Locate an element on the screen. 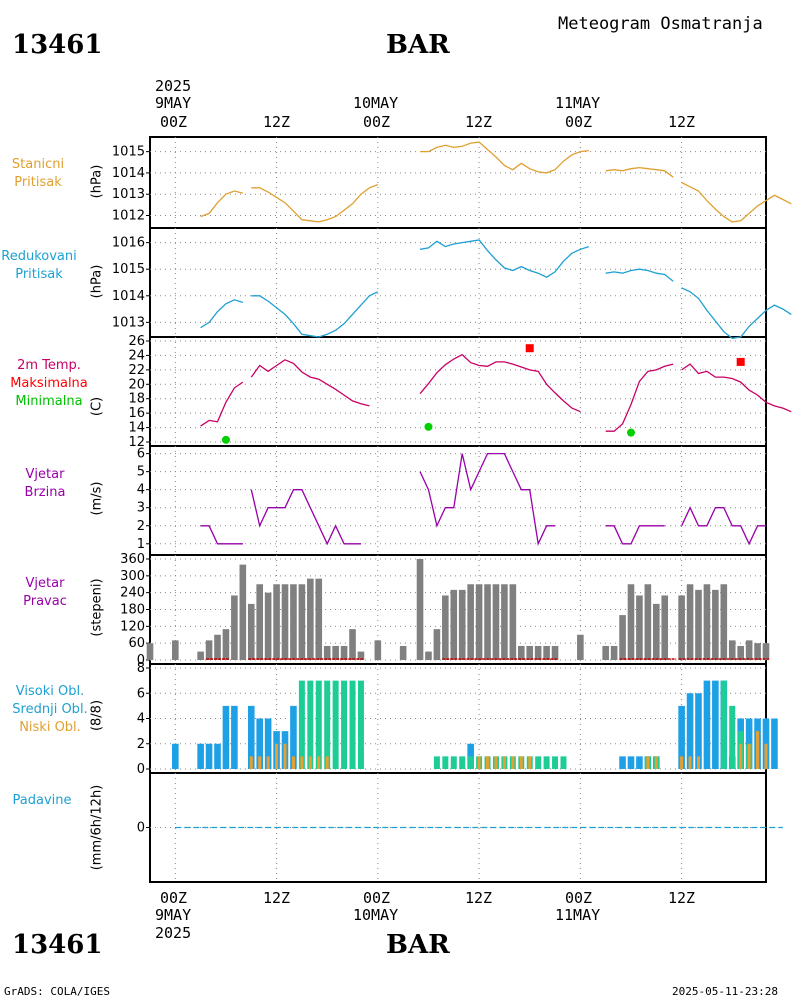  top-year: 2025 is located at coordinates (173, 86).